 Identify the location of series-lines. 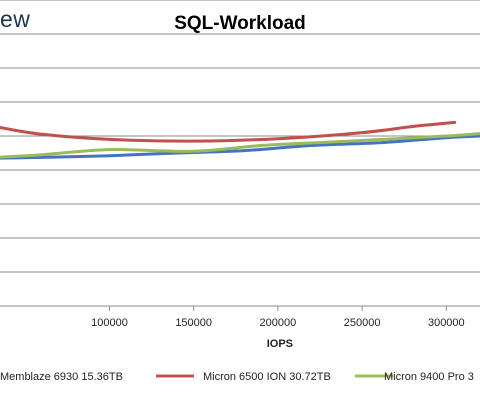
(240, 140).